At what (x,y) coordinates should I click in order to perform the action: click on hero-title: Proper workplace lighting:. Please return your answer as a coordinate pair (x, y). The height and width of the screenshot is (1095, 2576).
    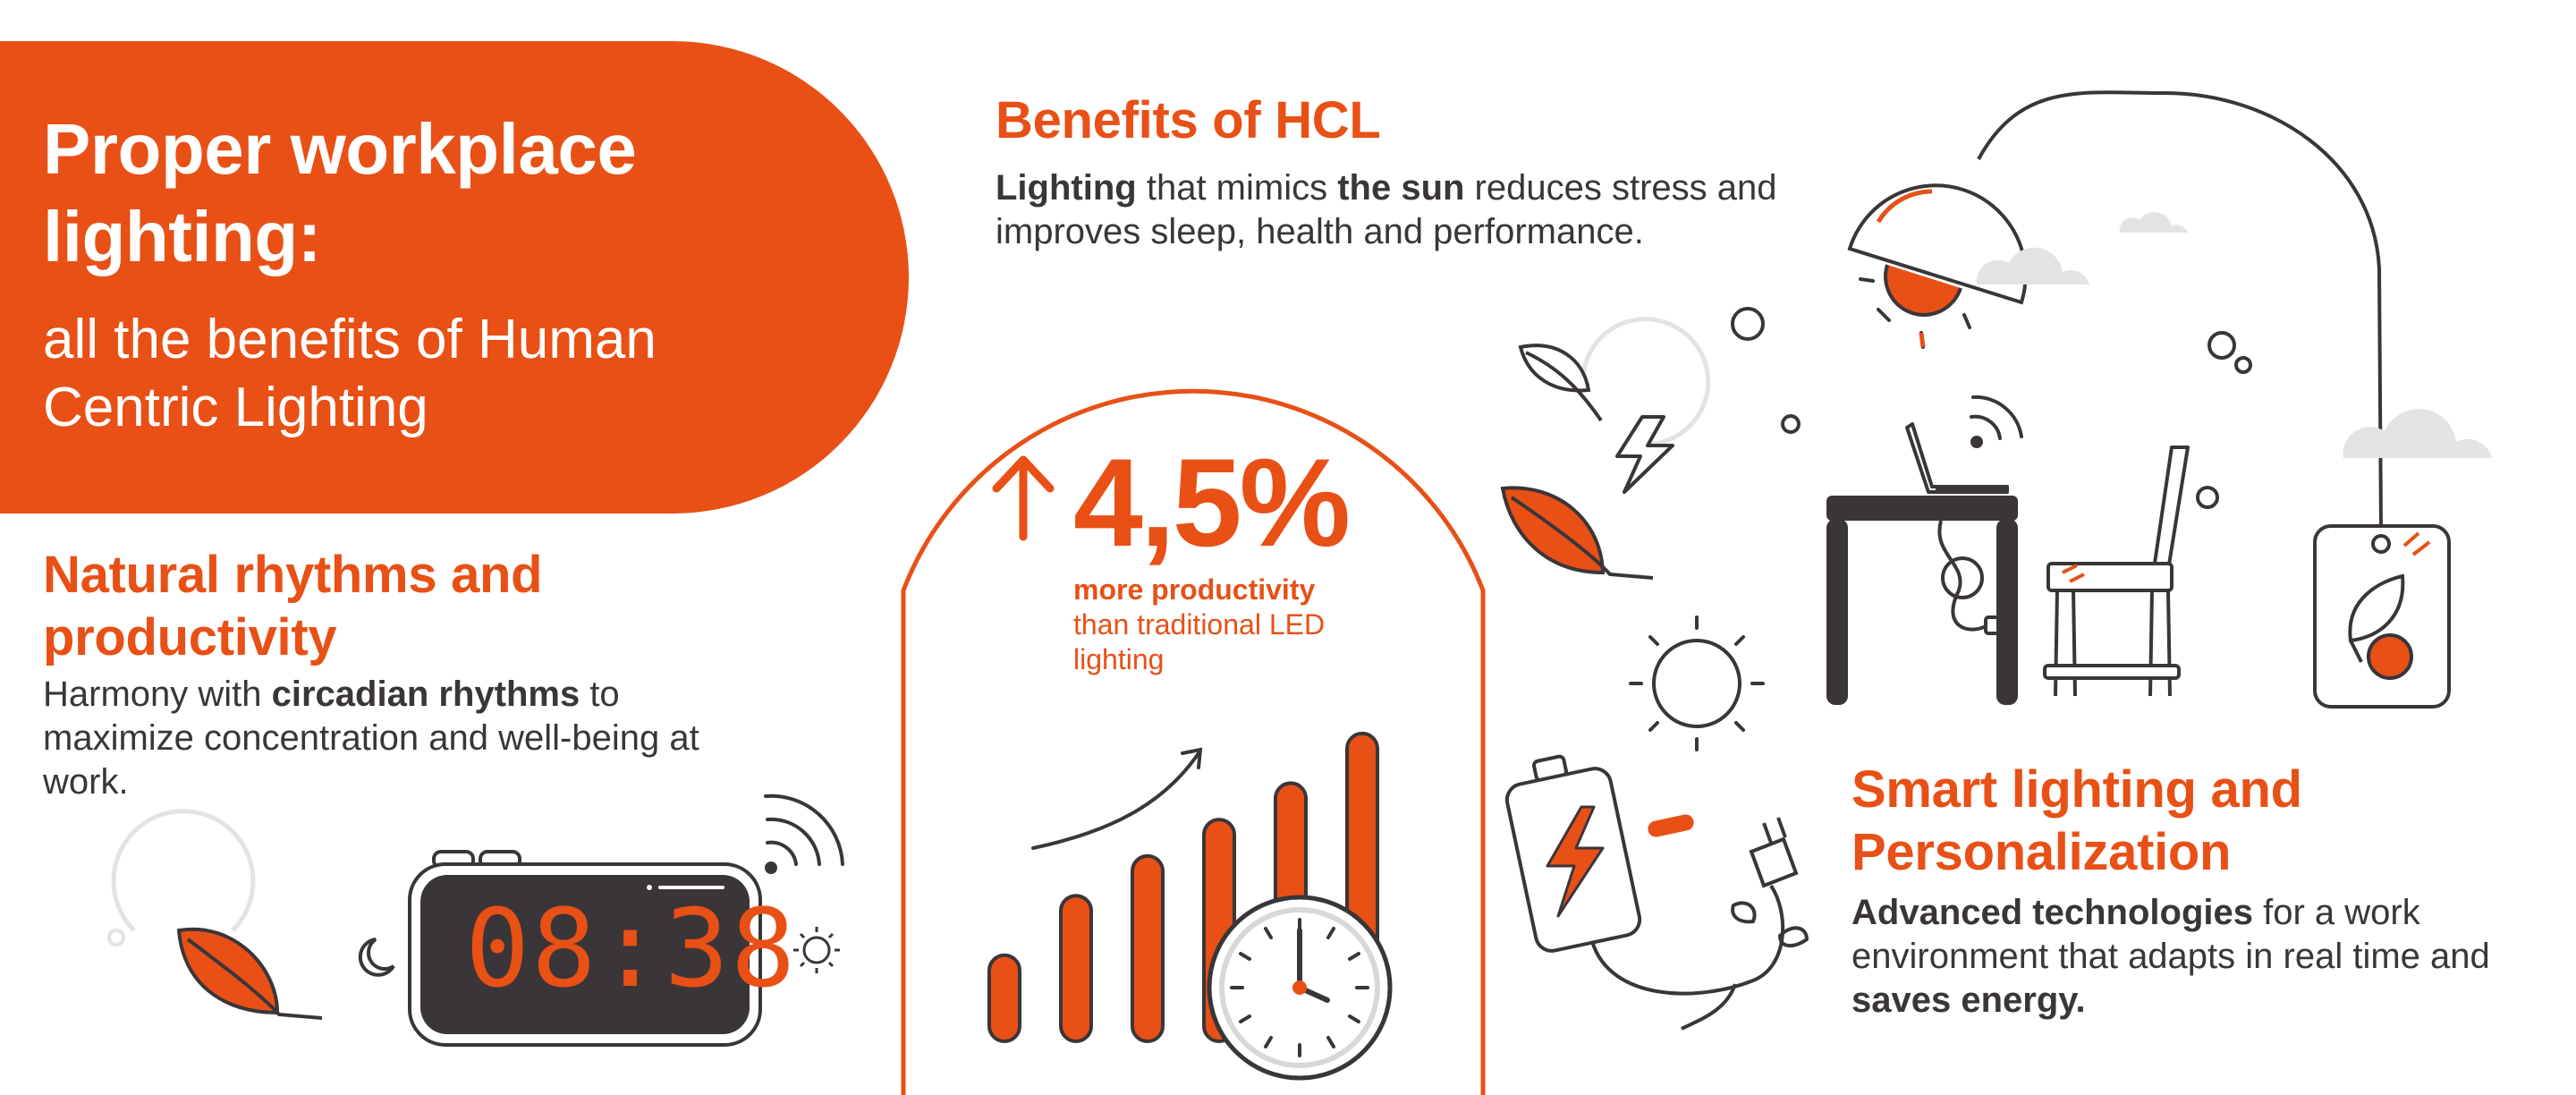
    Looking at the image, I should click on (340, 193).